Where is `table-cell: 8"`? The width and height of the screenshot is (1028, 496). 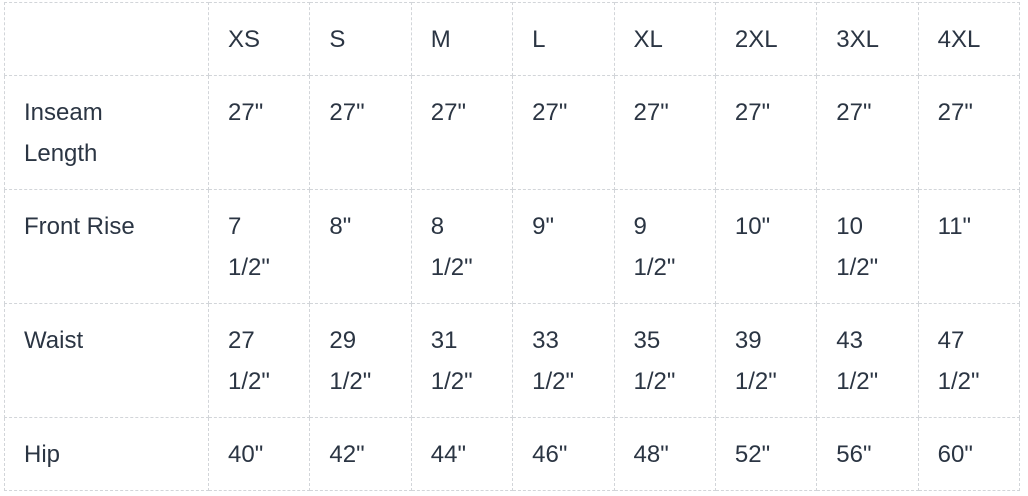 table-cell: 8" is located at coordinates (360, 246).